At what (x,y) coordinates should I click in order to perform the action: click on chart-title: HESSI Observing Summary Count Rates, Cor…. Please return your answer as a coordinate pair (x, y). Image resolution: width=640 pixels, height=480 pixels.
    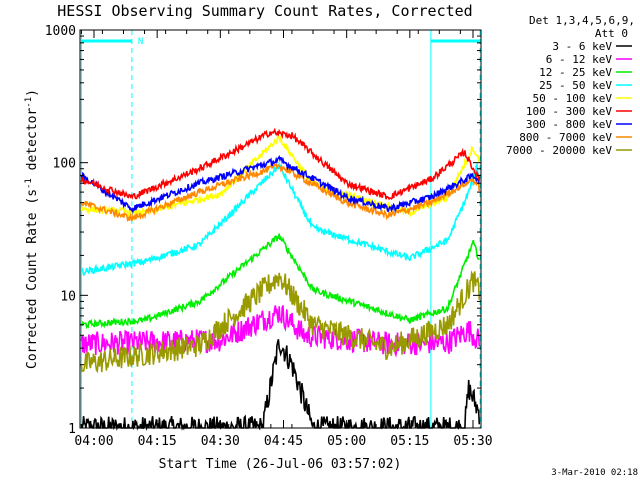
    Looking at the image, I should click on (264, 11).